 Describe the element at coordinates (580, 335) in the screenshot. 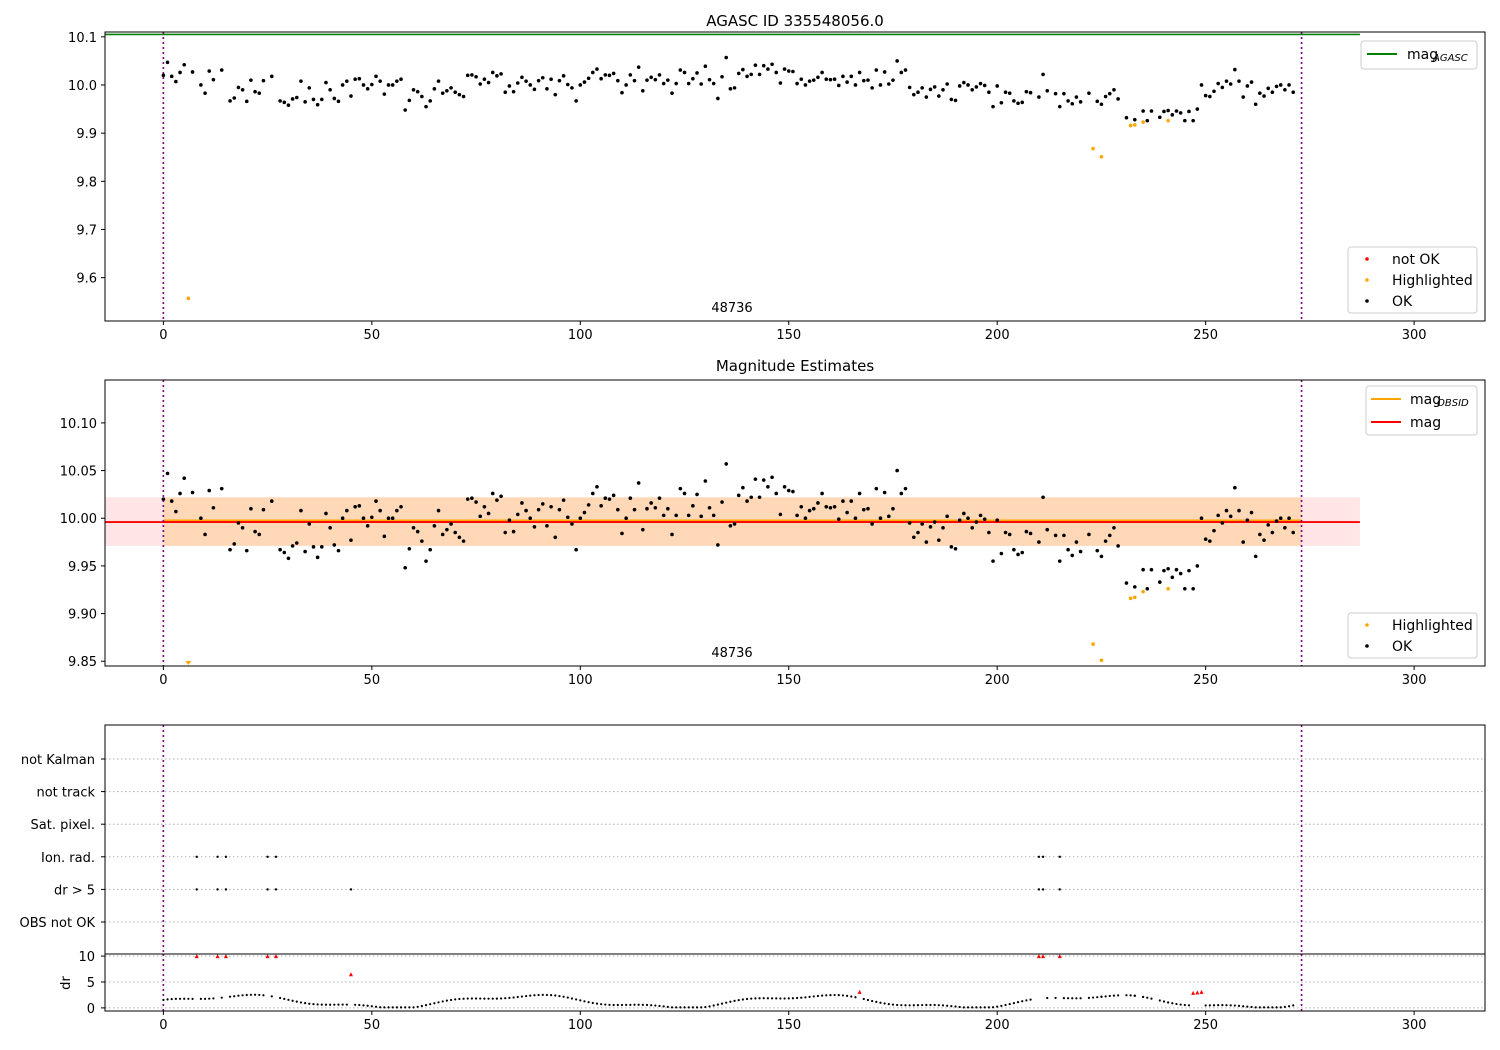

I see `panel1-xtick-label: 100` at that location.